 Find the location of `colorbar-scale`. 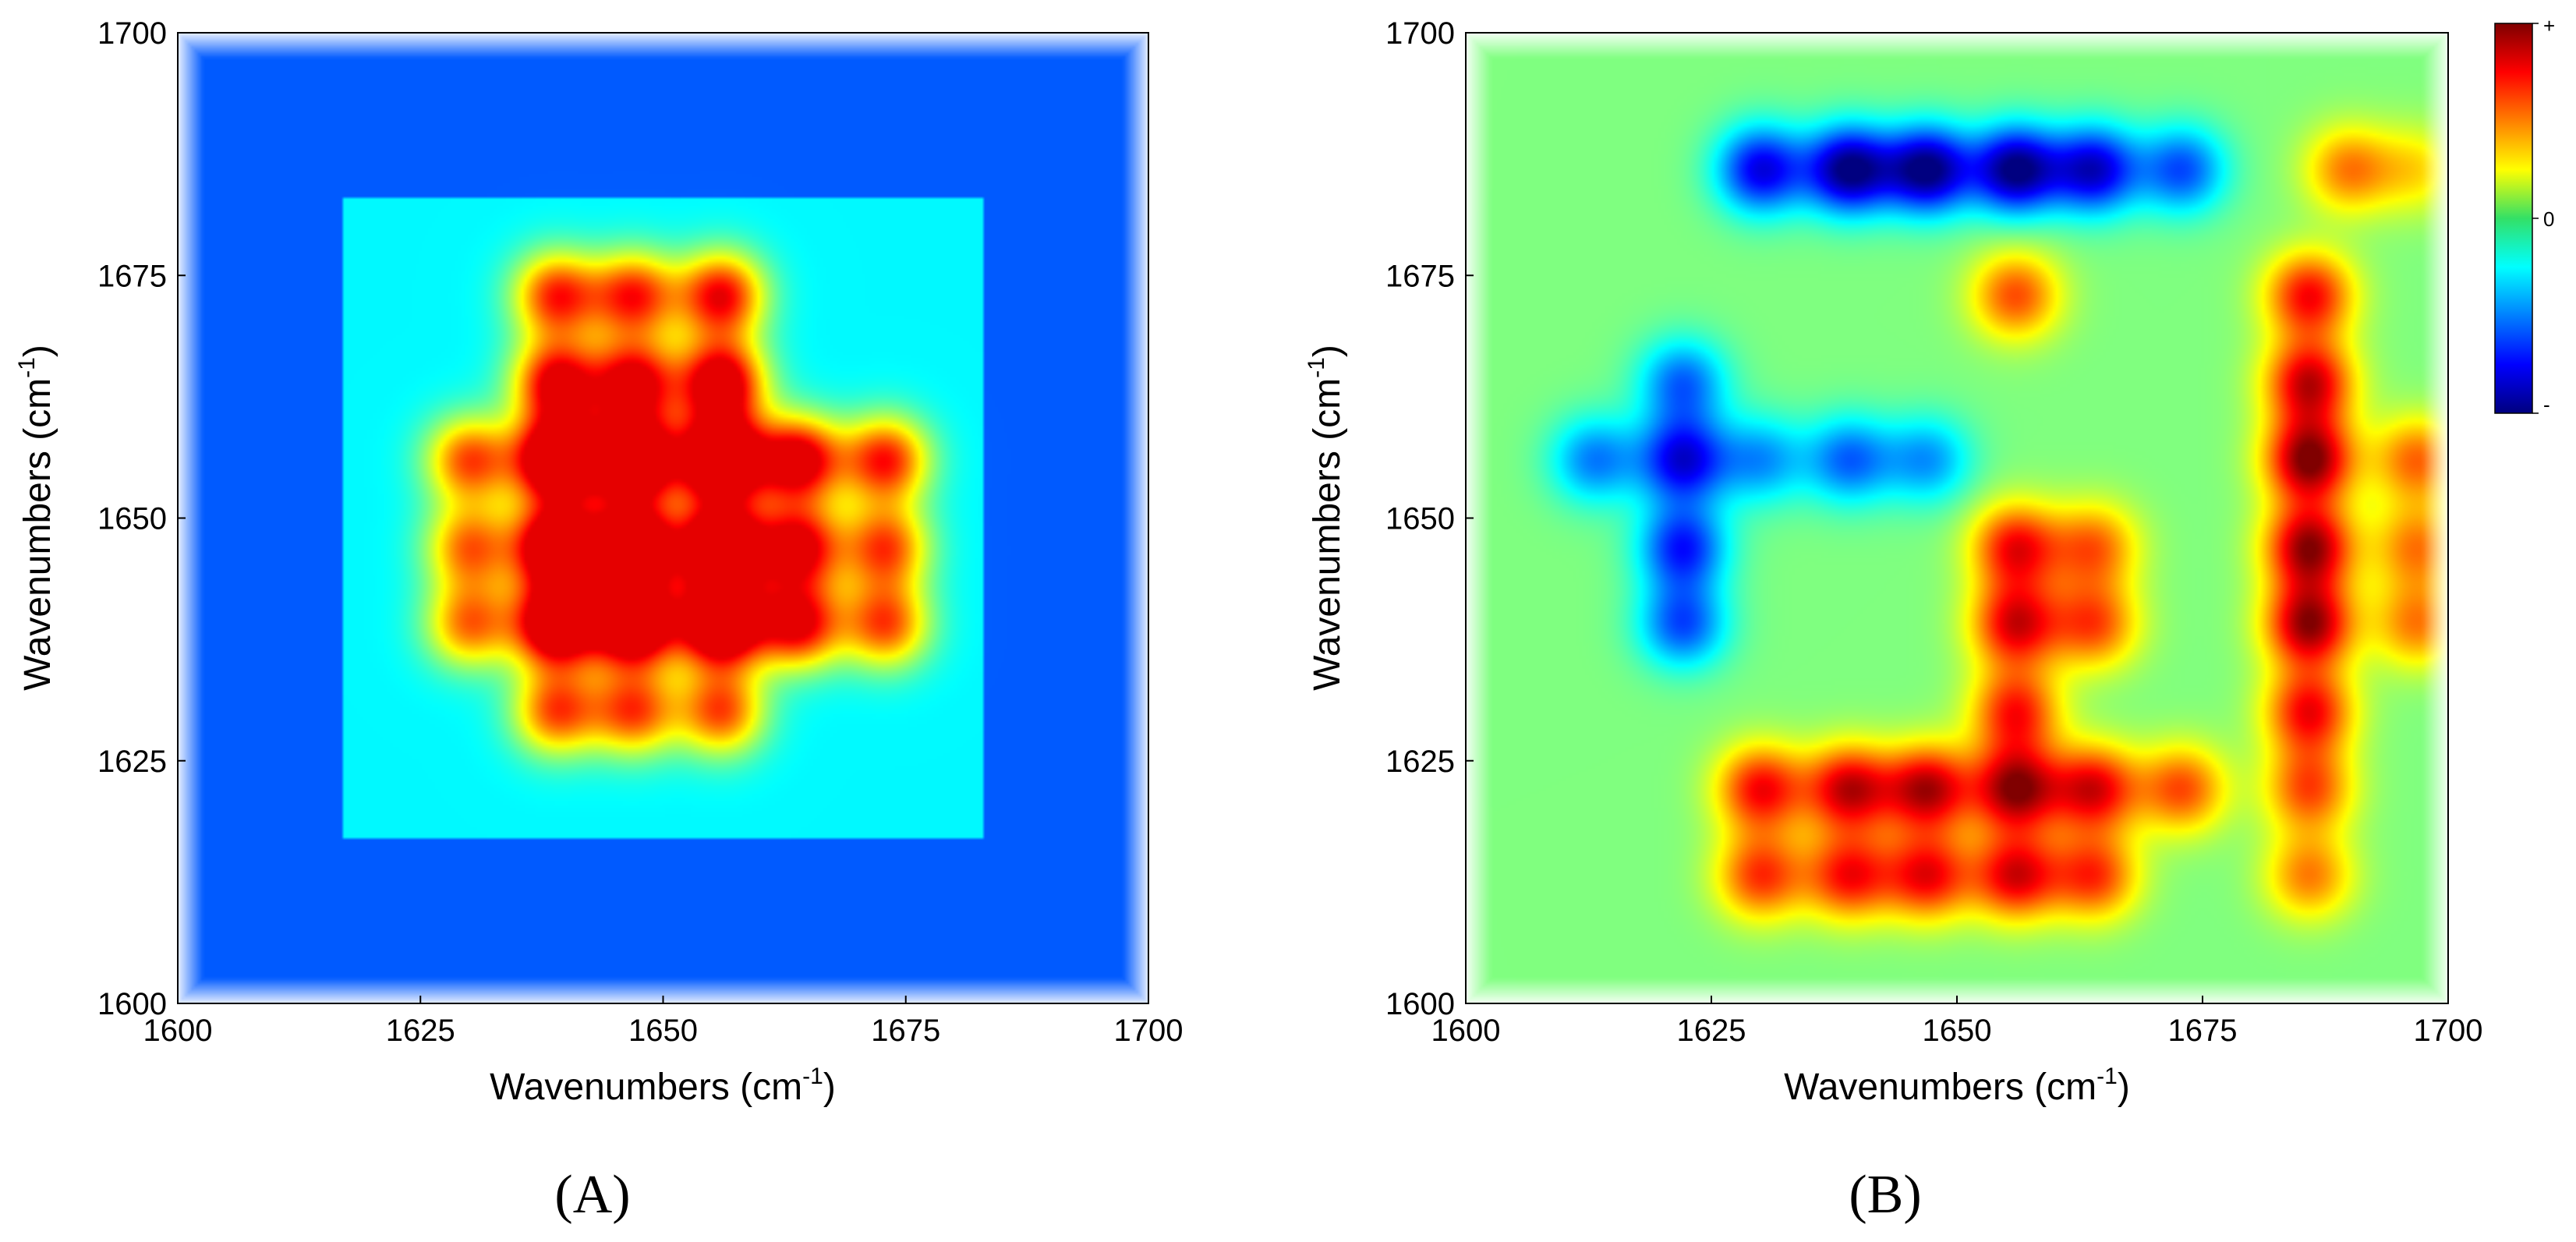

colorbar-scale is located at coordinates (2513, 218).